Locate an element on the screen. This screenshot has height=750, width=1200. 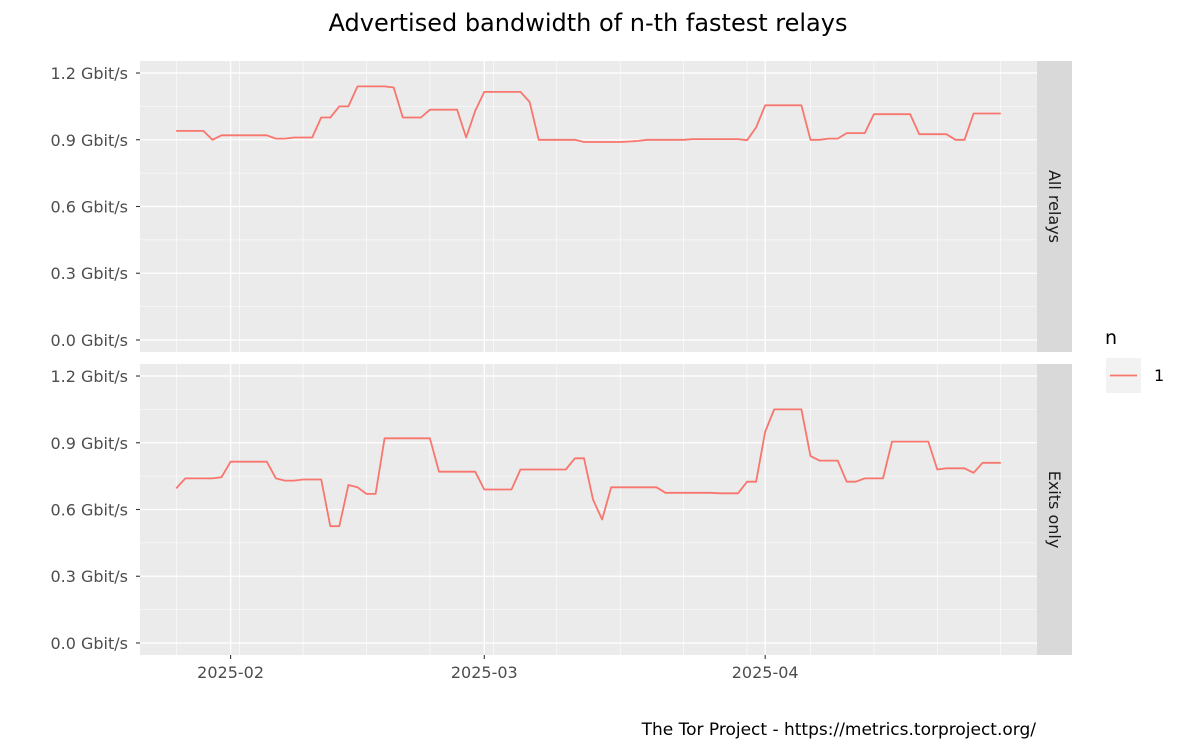
legend: n1 is located at coordinates (1134, 360).